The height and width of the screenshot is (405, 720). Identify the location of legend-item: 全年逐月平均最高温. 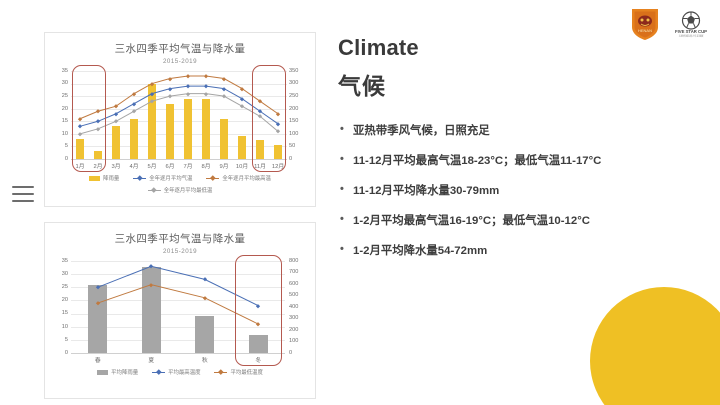
(238, 178).